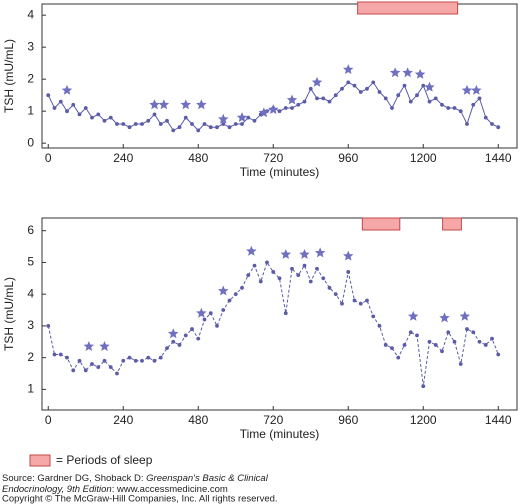 This screenshot has width=520, height=504. Describe the element at coordinates (30, 262) in the screenshot. I see `y-tick-label: 5` at that location.